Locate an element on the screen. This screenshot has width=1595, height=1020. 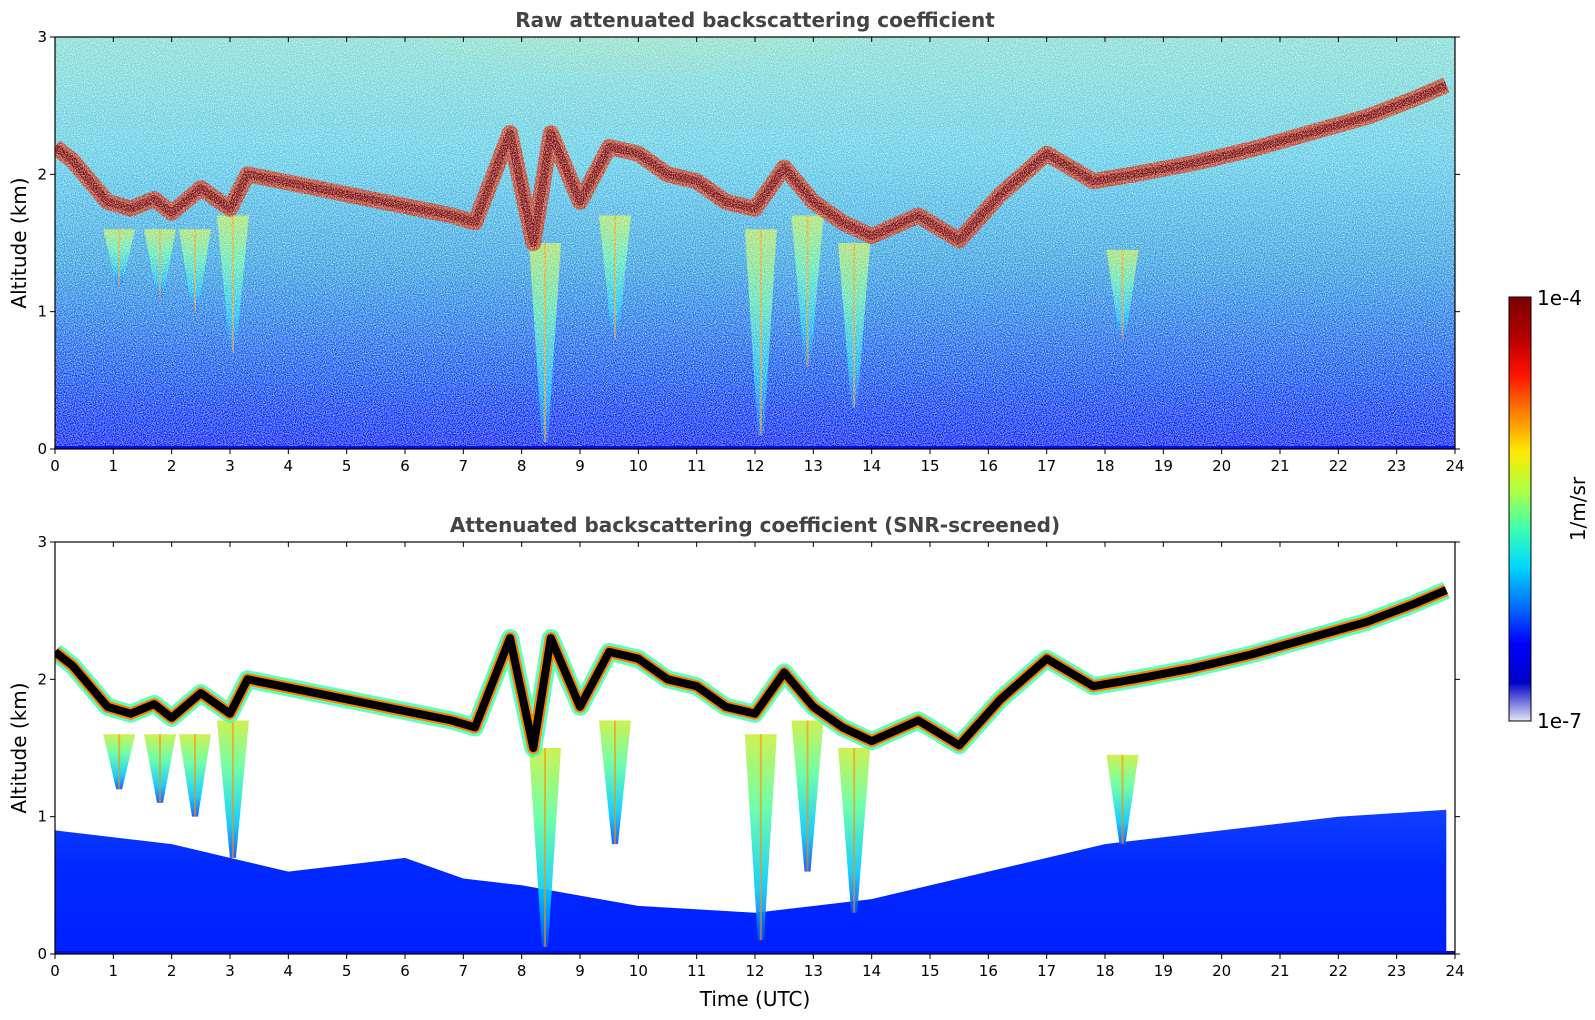
colorbar: 1e-4 1e-7 1/m/sr is located at coordinates (1549, 509).